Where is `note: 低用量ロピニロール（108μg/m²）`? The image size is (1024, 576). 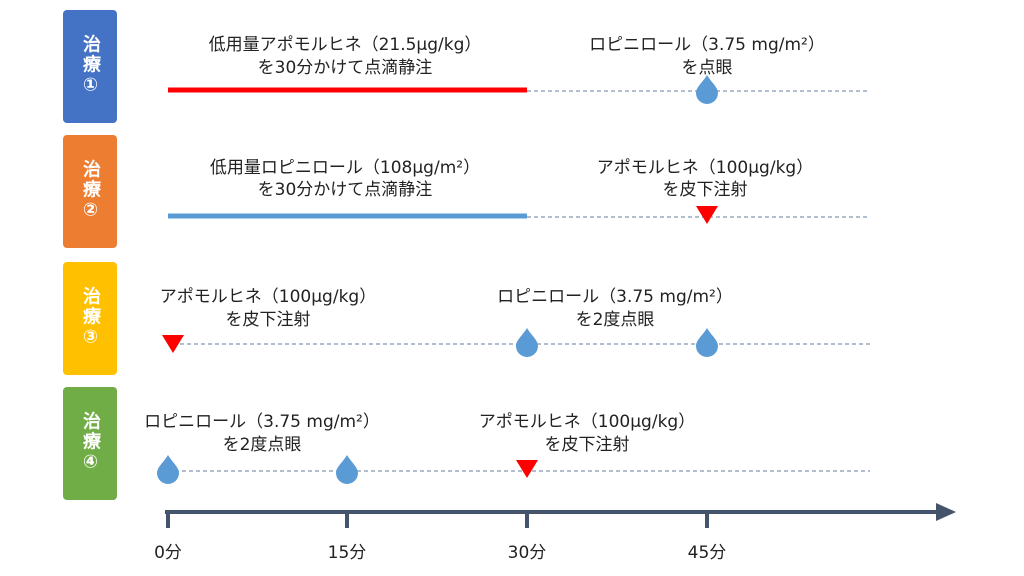 note: 低用量ロピニロール（108μg/m²） is located at coordinates (345, 168).